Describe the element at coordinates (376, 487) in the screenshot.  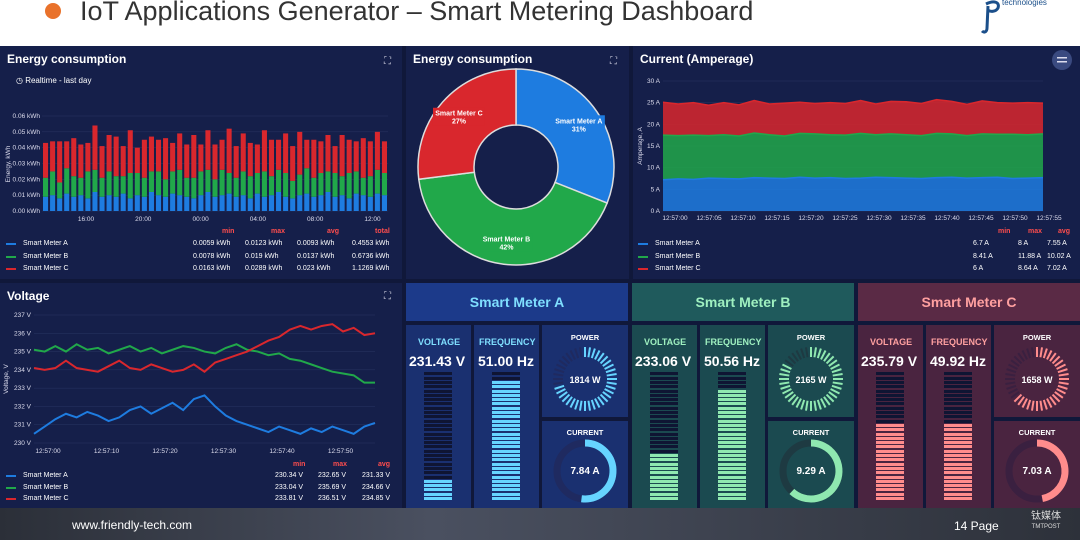
I see `legend-avg: 234.66 V` at that location.